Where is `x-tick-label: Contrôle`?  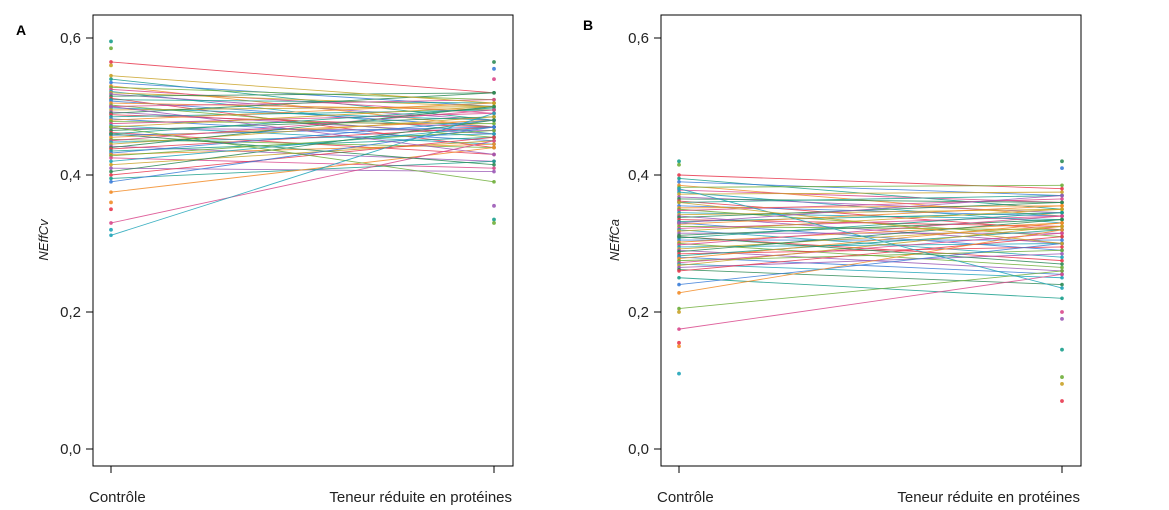
x-tick-label: Contrôle is located at coordinates (117, 497).